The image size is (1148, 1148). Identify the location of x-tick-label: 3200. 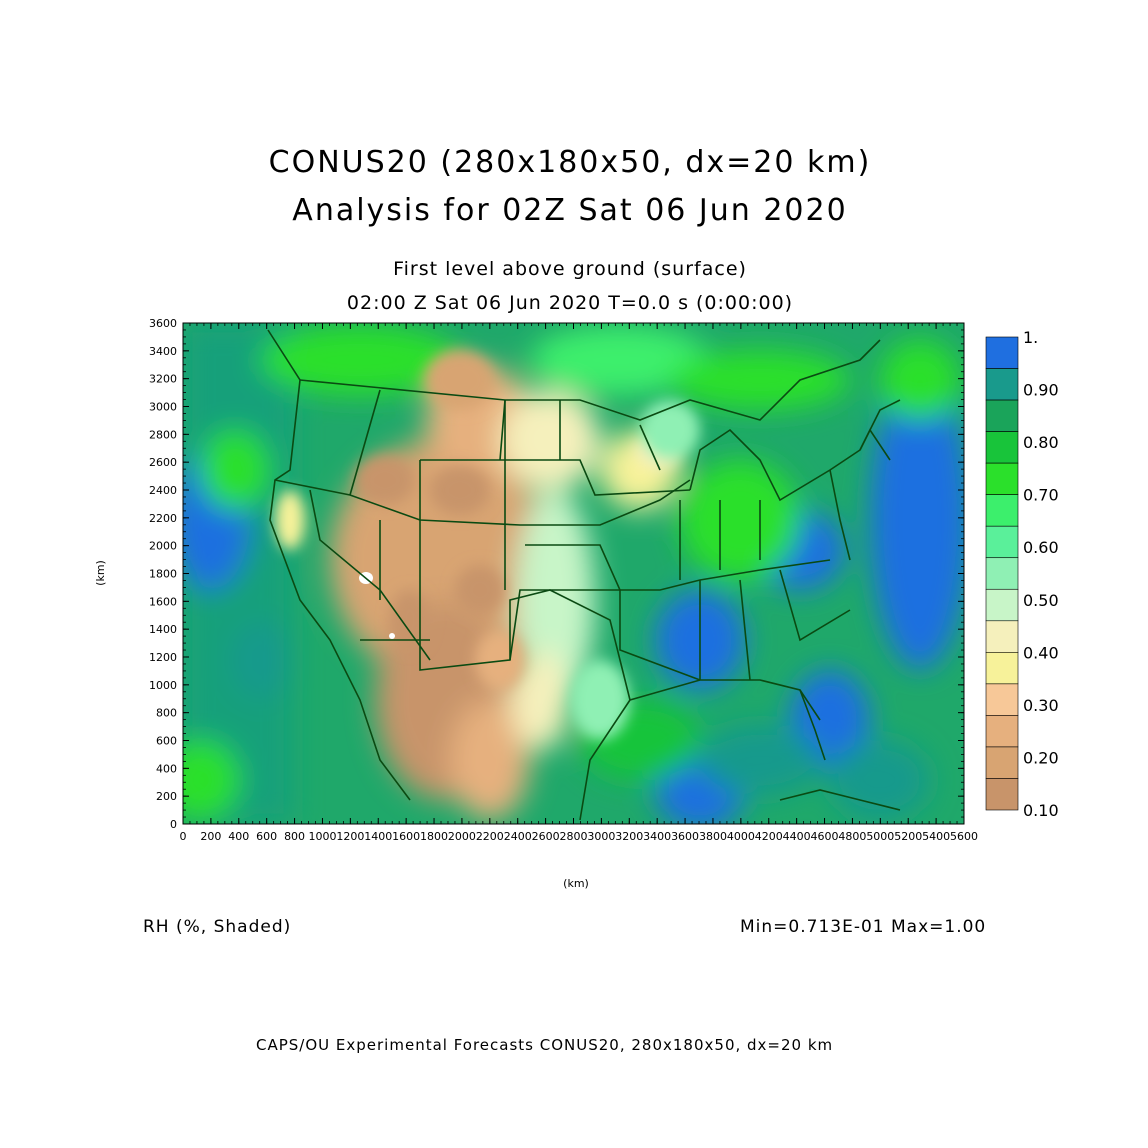
(629, 836).